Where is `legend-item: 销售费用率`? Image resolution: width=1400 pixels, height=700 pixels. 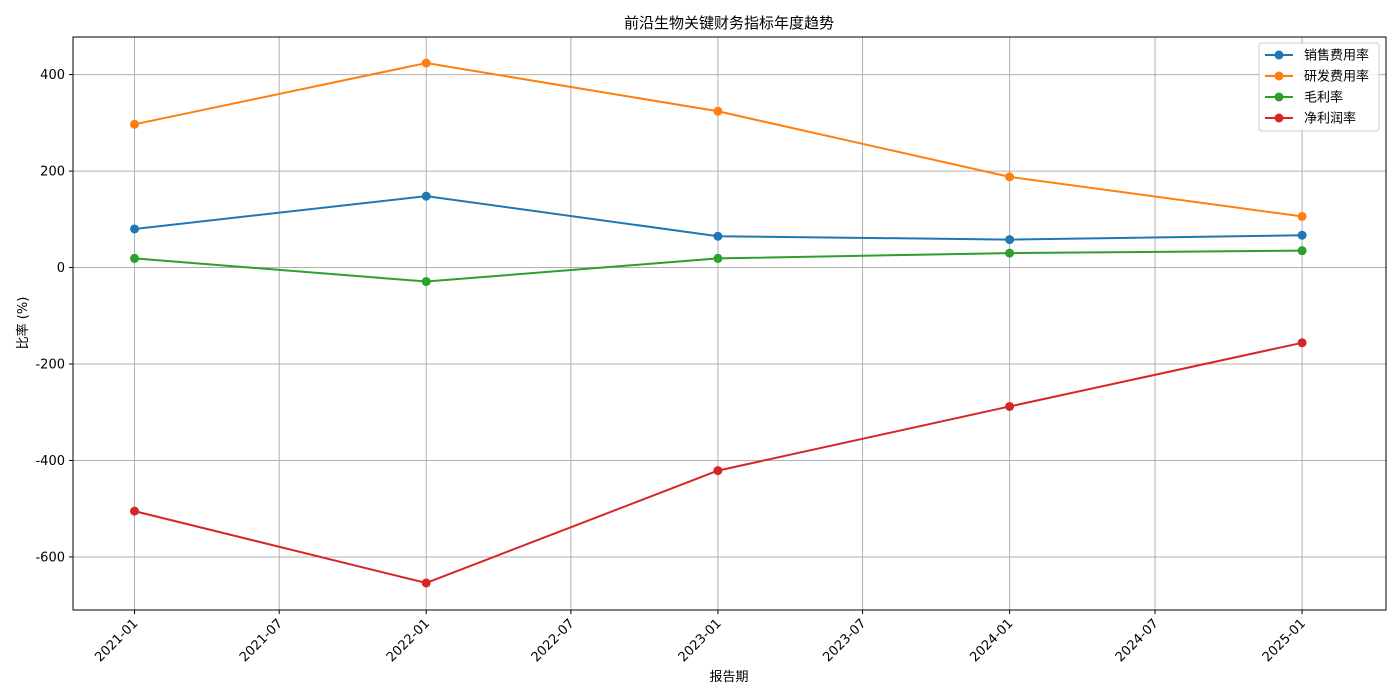
legend-item: 销售费用率 is located at coordinates (1317, 56).